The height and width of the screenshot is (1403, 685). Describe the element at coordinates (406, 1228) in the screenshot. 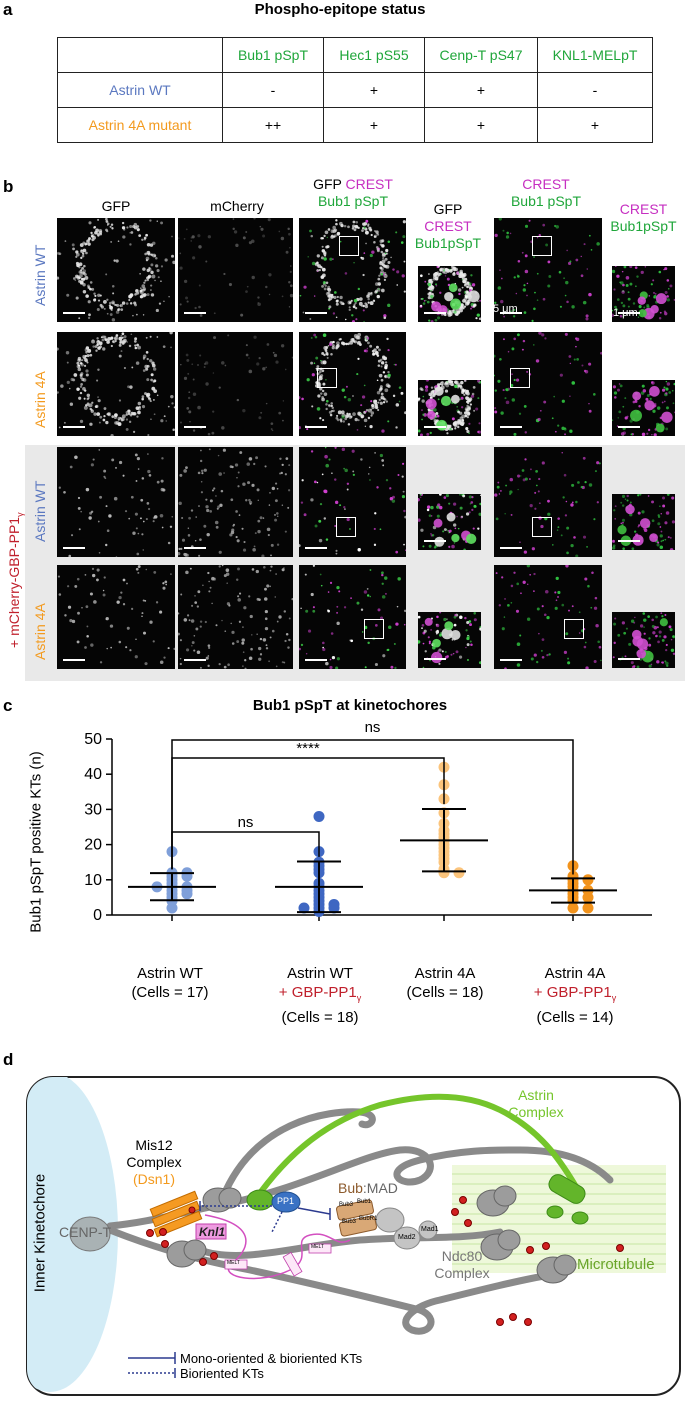

I see `mad-proteins` at that location.